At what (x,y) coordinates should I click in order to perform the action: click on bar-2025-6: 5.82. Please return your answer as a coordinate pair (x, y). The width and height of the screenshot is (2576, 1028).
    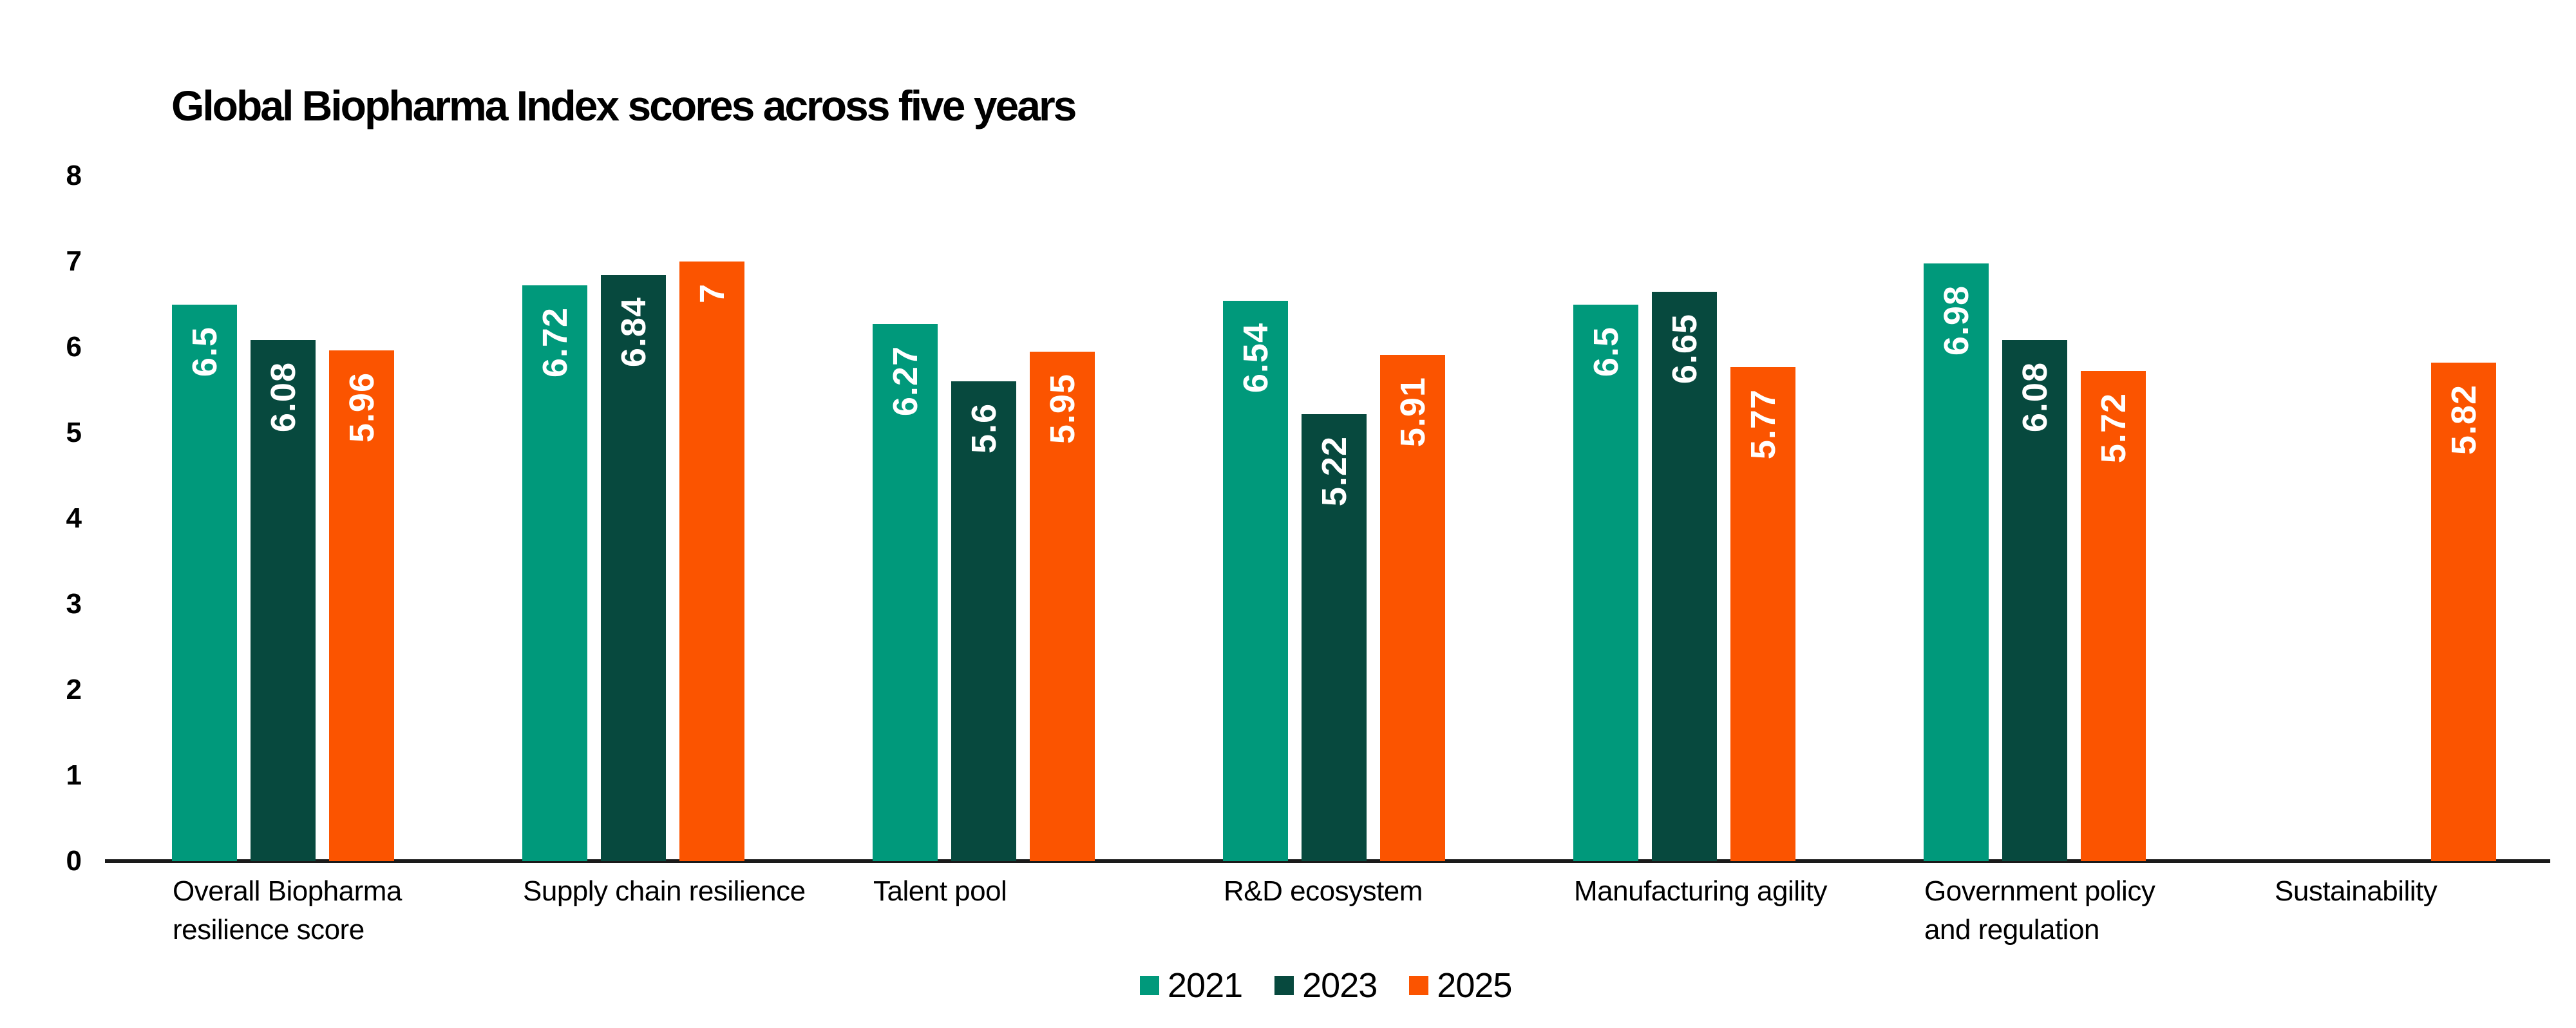
    Looking at the image, I should click on (2463, 611).